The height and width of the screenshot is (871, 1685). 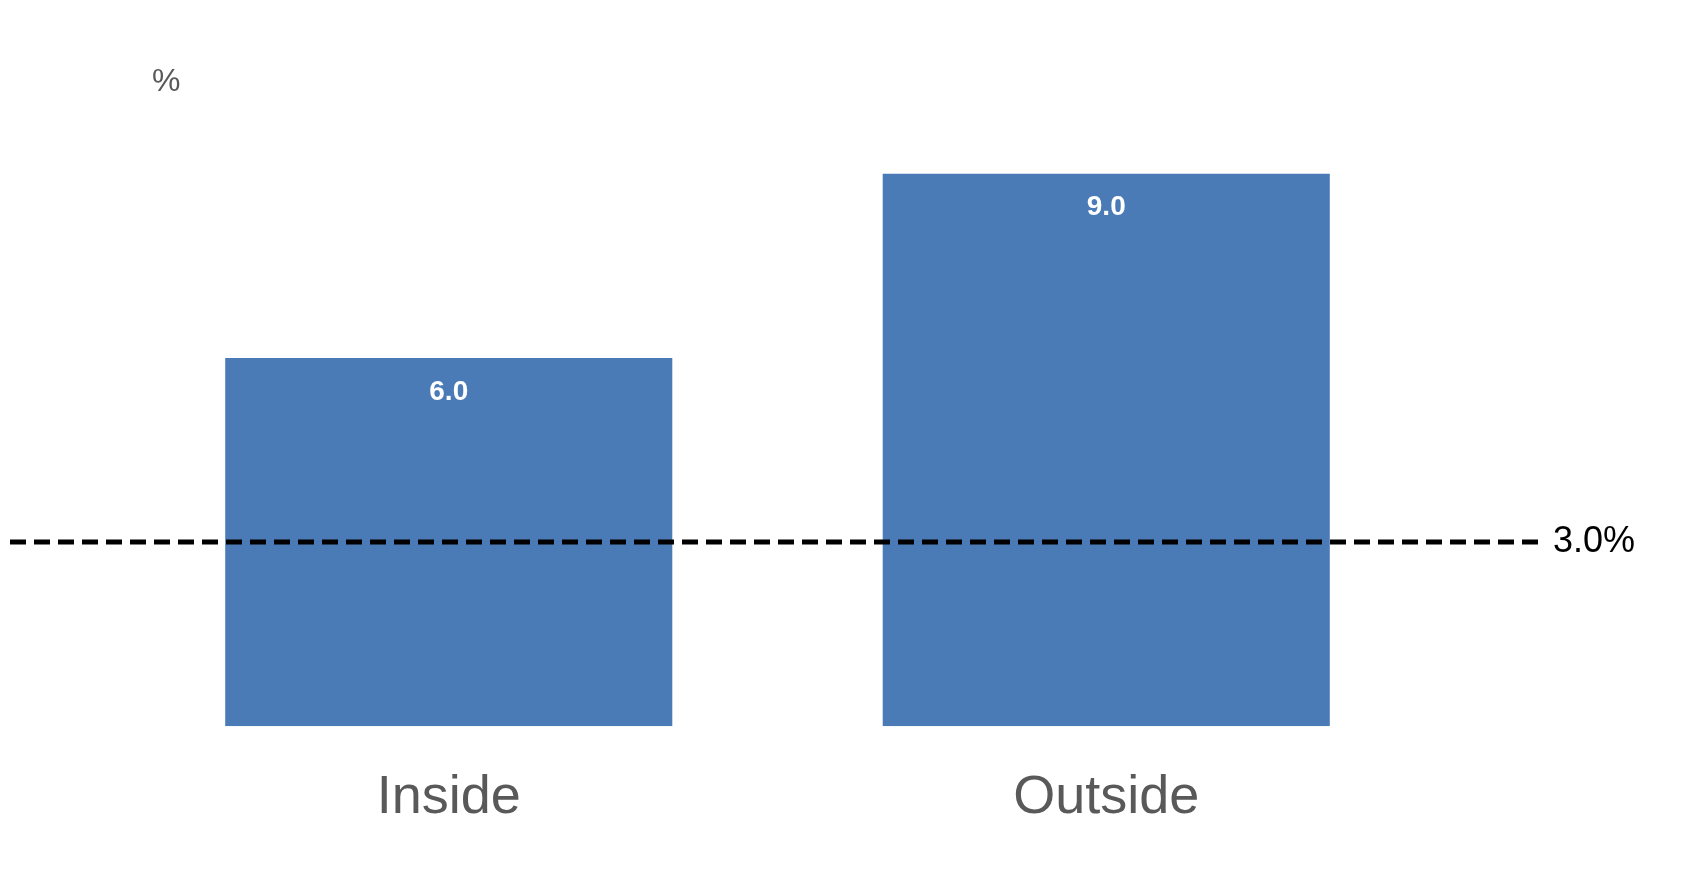 I want to click on x-tick-label: Inside, so click(x=448, y=794).